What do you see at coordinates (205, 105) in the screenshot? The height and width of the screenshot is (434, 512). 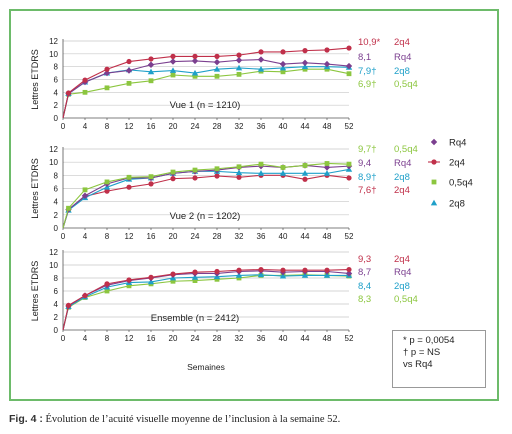 I see `panel-title: Vue 1 (n = 1210)` at bounding box center [205, 105].